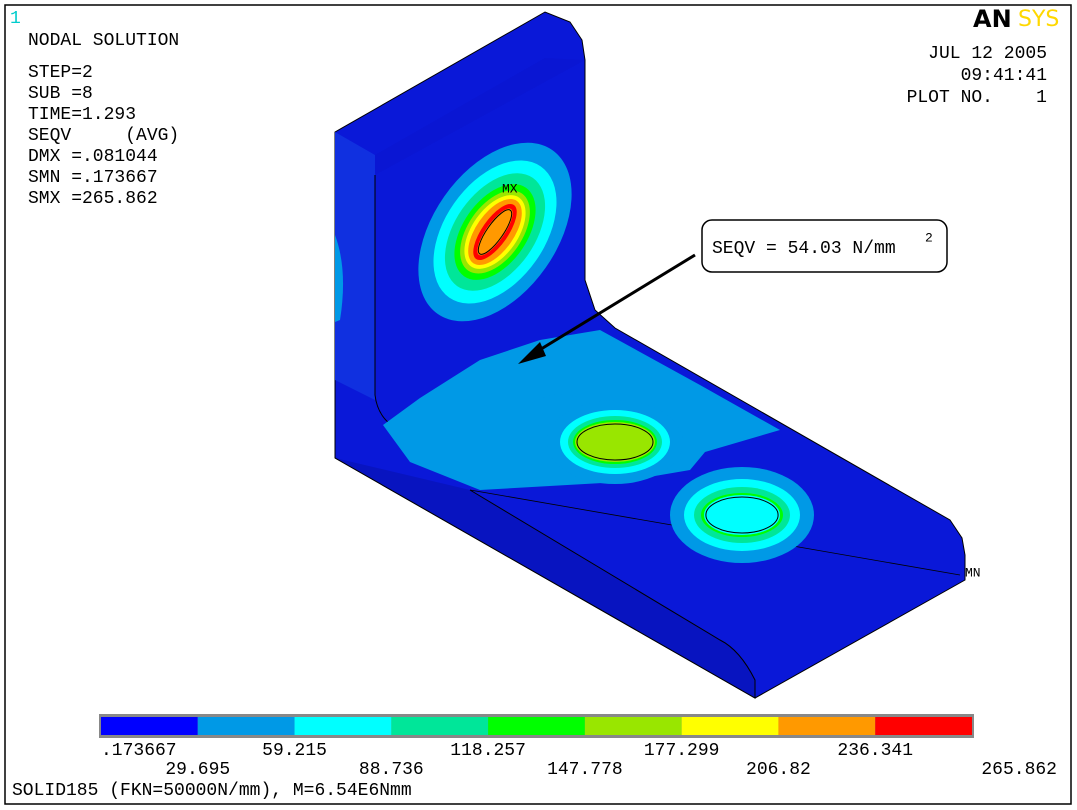 This screenshot has width=1077, height=810. I want to click on annotation-box, so click(824, 246).